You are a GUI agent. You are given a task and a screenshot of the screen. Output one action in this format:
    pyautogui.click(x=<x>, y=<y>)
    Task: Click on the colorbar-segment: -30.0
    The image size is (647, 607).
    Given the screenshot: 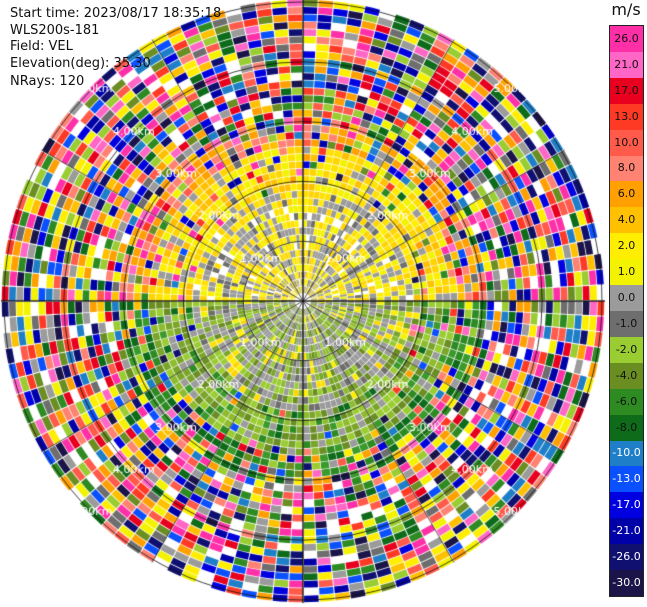 What is the action you would take?
    pyautogui.click(x=626, y=583)
    